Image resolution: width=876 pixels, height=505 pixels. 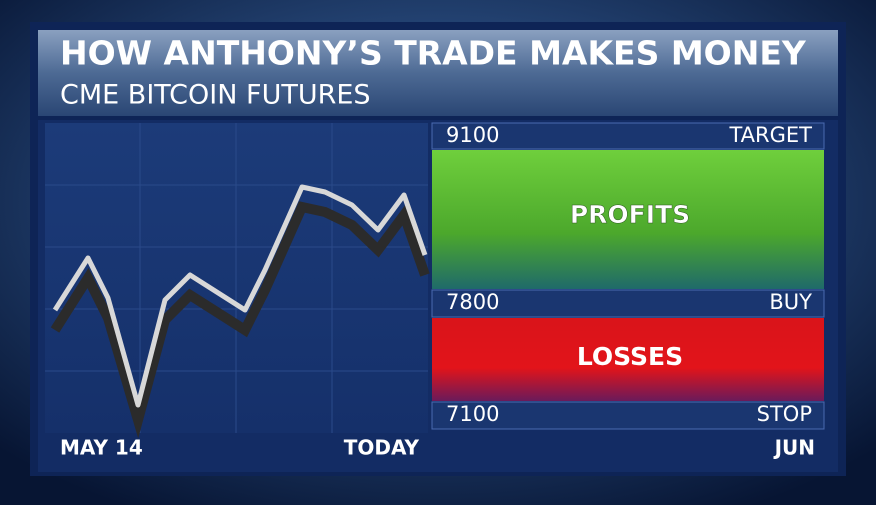 What do you see at coordinates (770, 135) in the screenshot?
I see `level-label: TARGET` at bounding box center [770, 135].